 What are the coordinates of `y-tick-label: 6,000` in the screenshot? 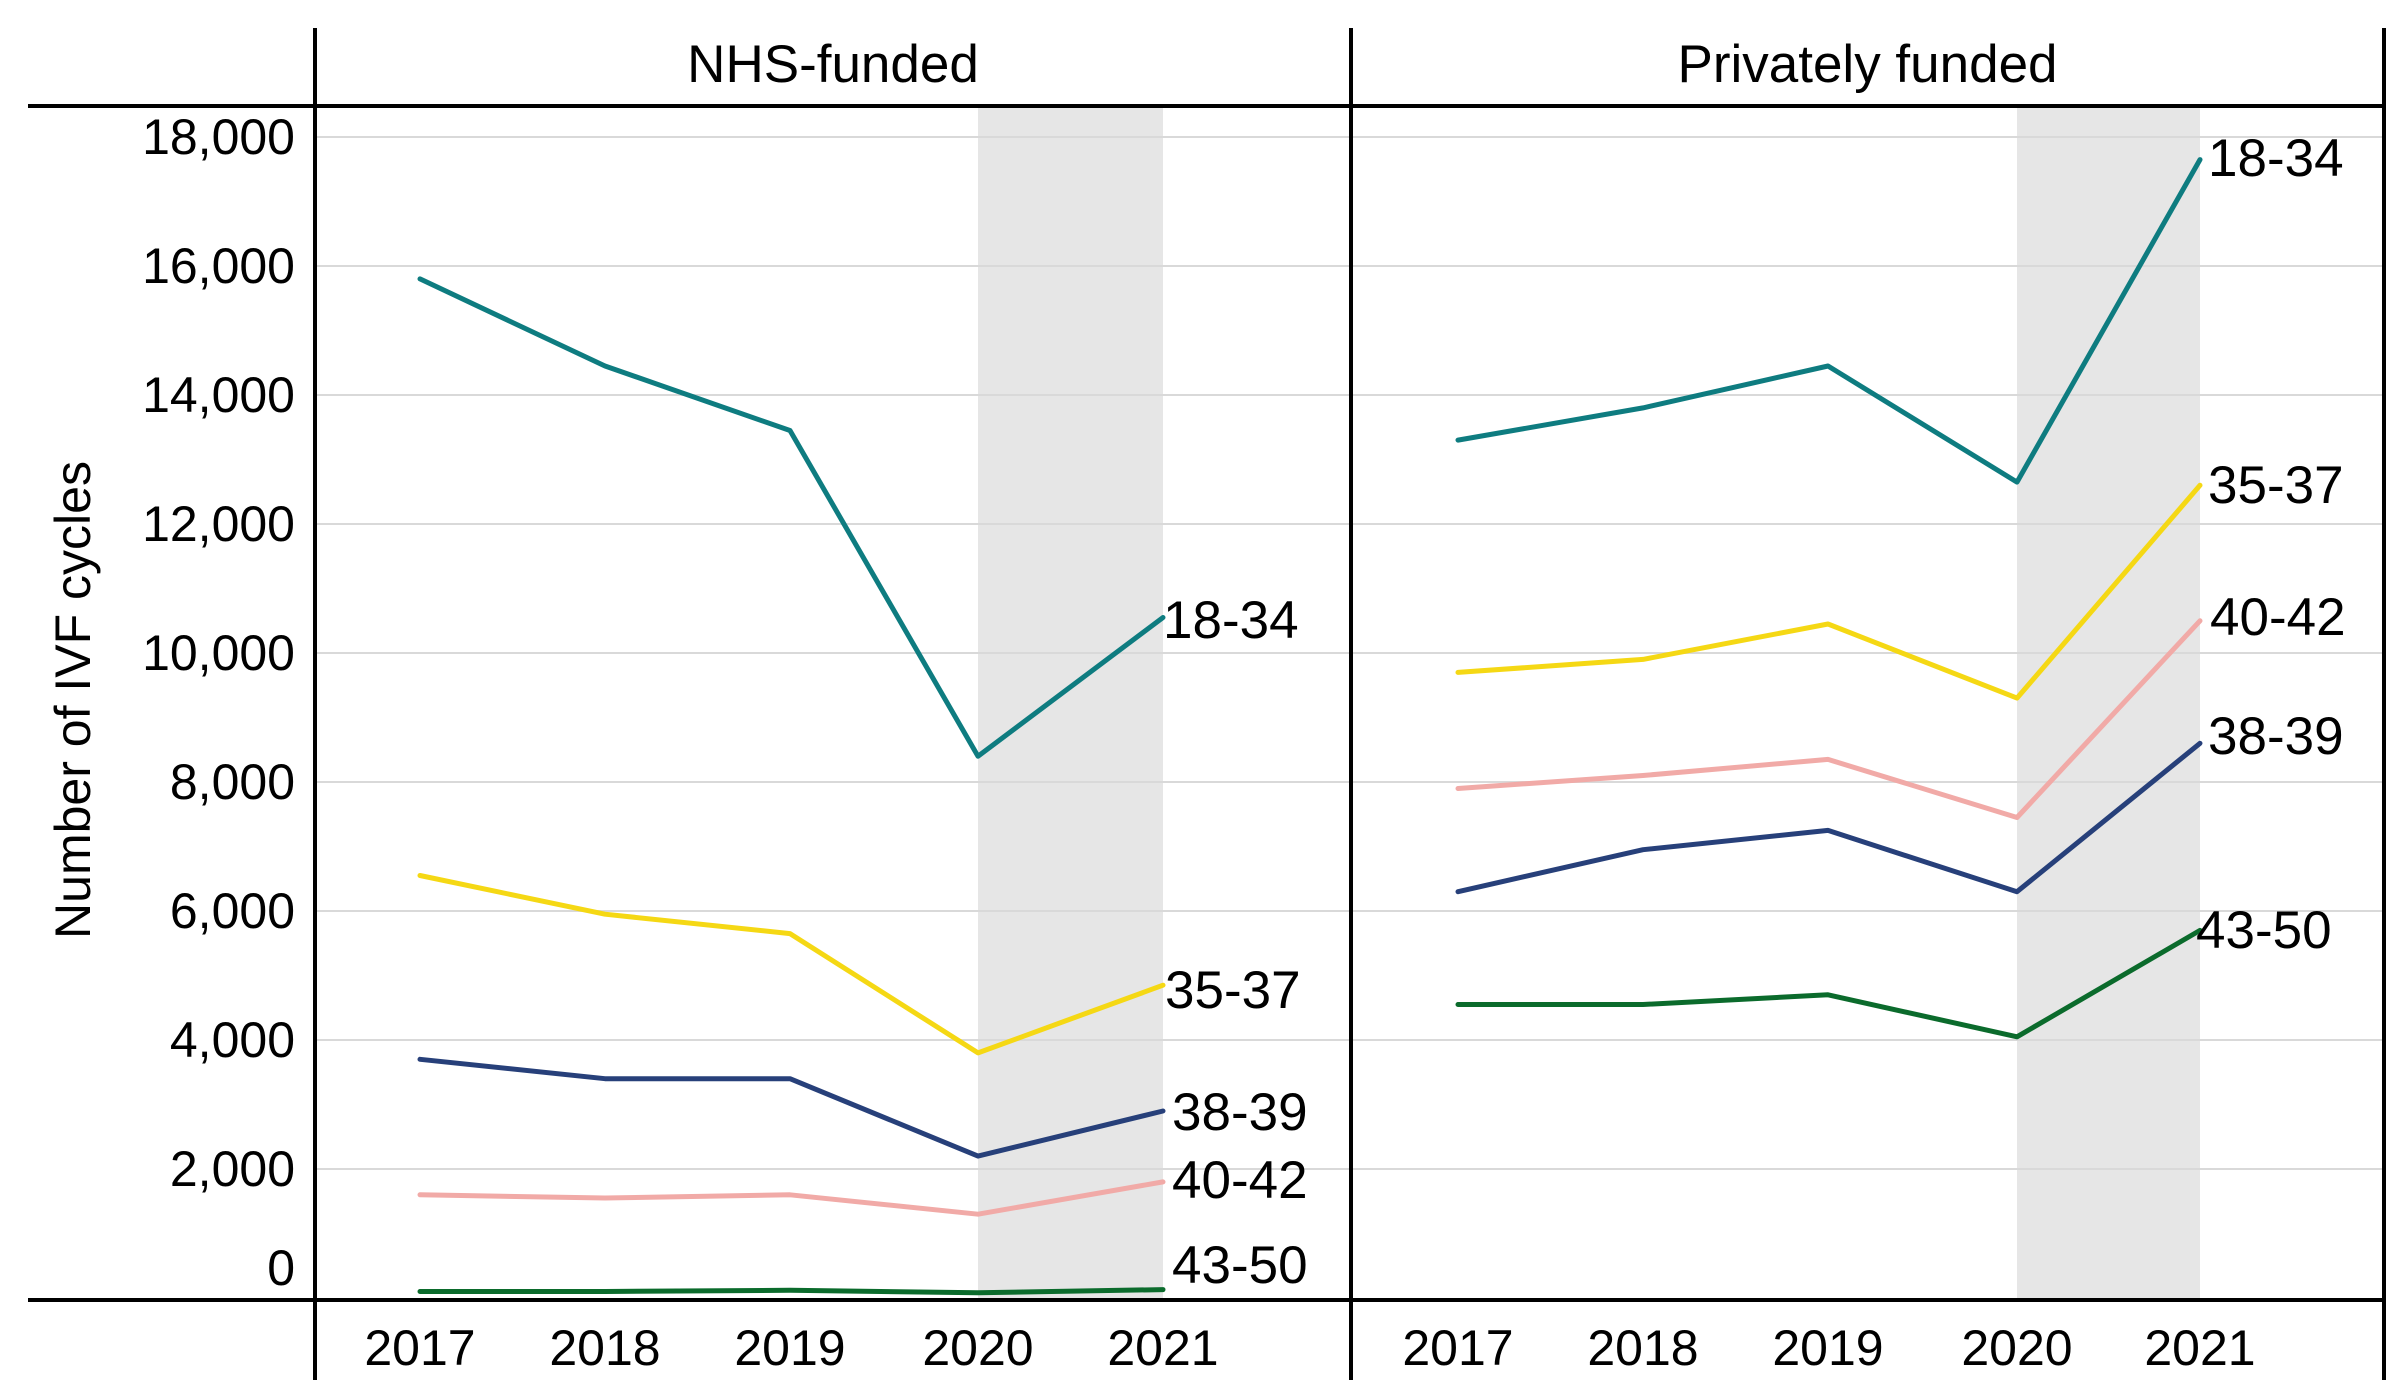 It's located at (232, 911).